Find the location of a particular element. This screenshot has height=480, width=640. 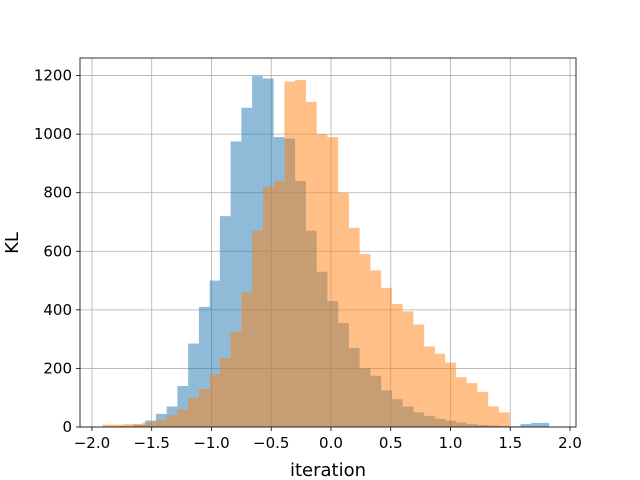

y-tick-label: 600 is located at coordinates (57, 251).